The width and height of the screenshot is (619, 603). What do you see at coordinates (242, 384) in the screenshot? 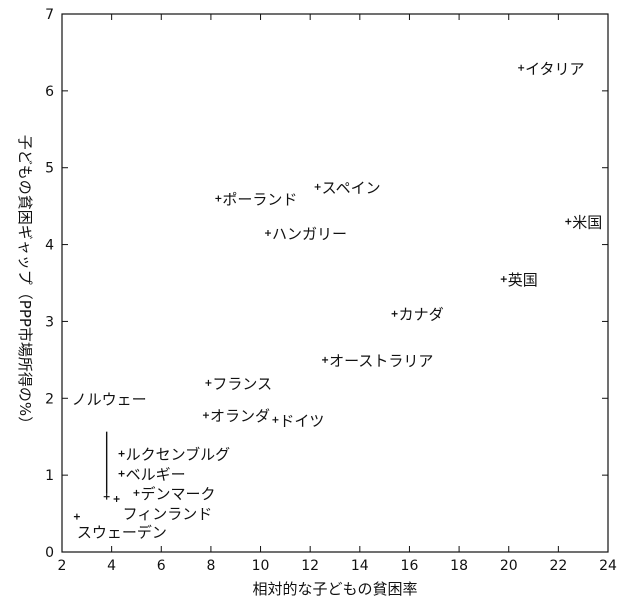
I see `data-point-label: フランス` at bounding box center [242, 384].